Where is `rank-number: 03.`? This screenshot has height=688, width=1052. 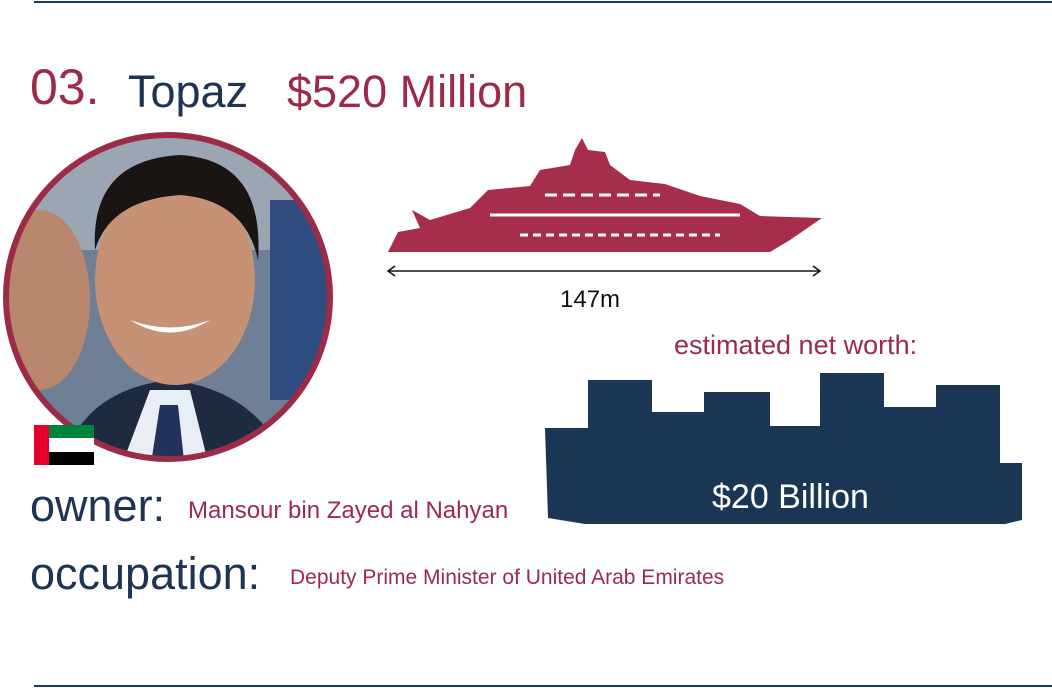
rank-number: 03. is located at coordinates (65, 87).